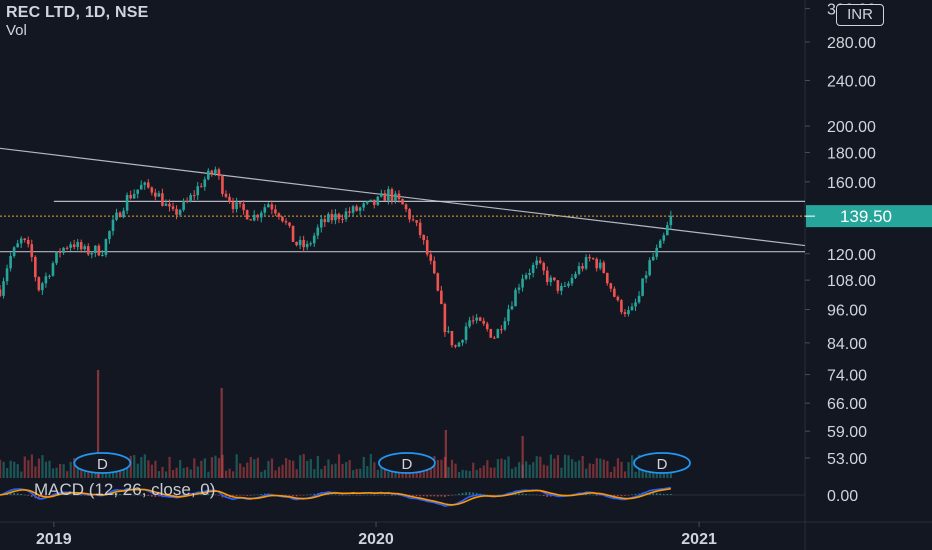 Image resolution: width=932 pixels, height=550 pixels. I want to click on currency-button: INR, so click(860, 15).